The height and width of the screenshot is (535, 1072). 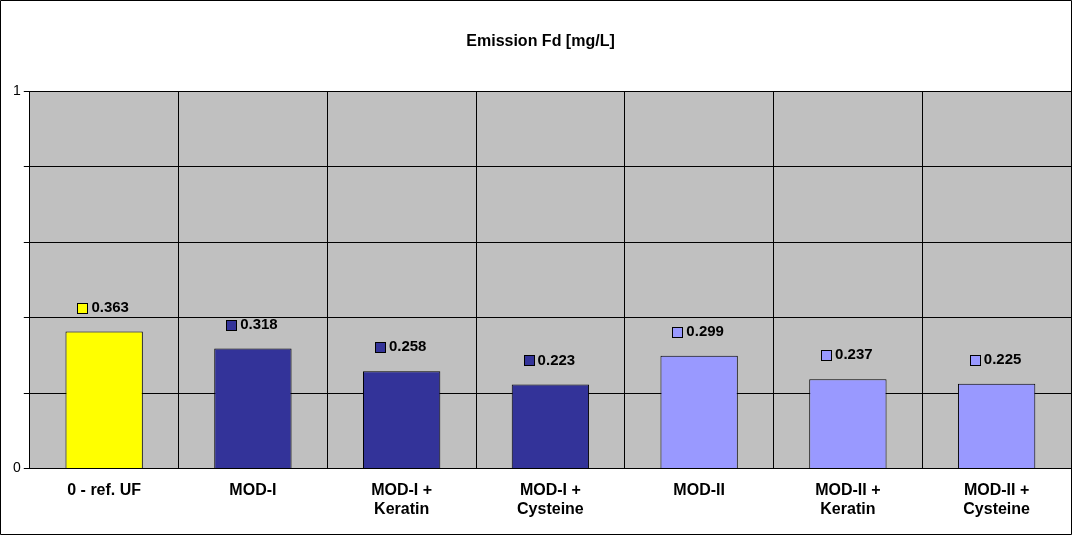 What do you see at coordinates (104, 489) in the screenshot?
I see `x-tick-label: 0 - ref. UF` at bounding box center [104, 489].